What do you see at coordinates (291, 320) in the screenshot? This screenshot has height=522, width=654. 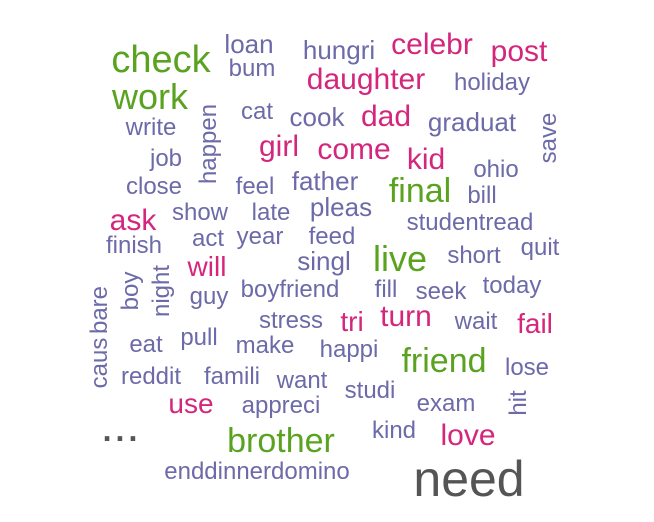 I see `word-stress: stress` at bounding box center [291, 320].